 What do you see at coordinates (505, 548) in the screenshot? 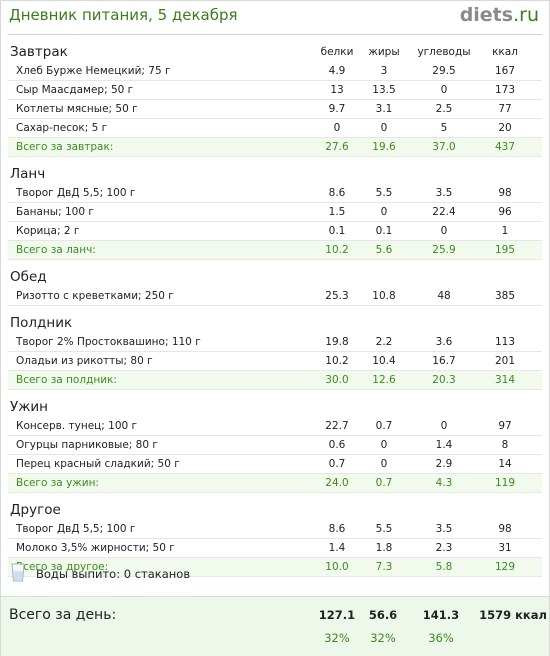
I see `food-kcal: 31` at bounding box center [505, 548].